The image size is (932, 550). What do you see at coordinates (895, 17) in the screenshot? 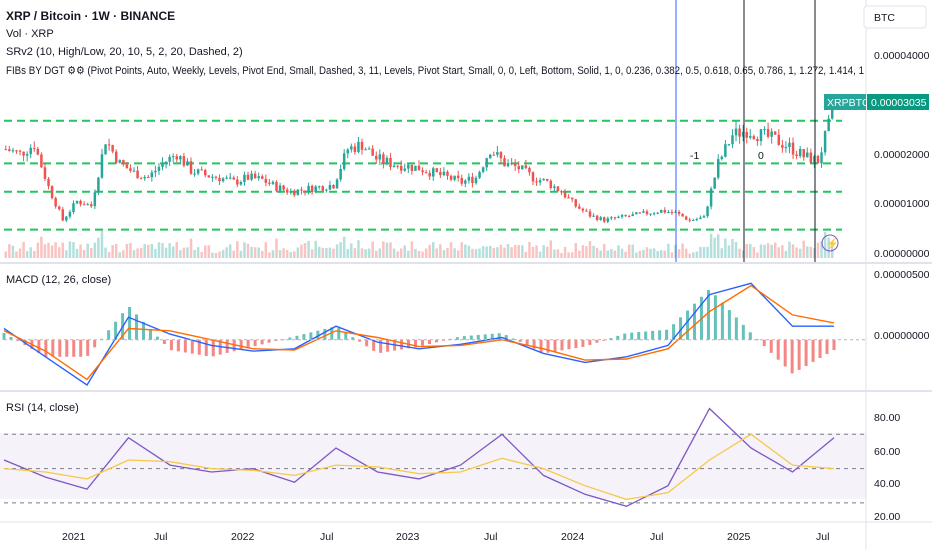
I see `currency-button` at bounding box center [895, 17].